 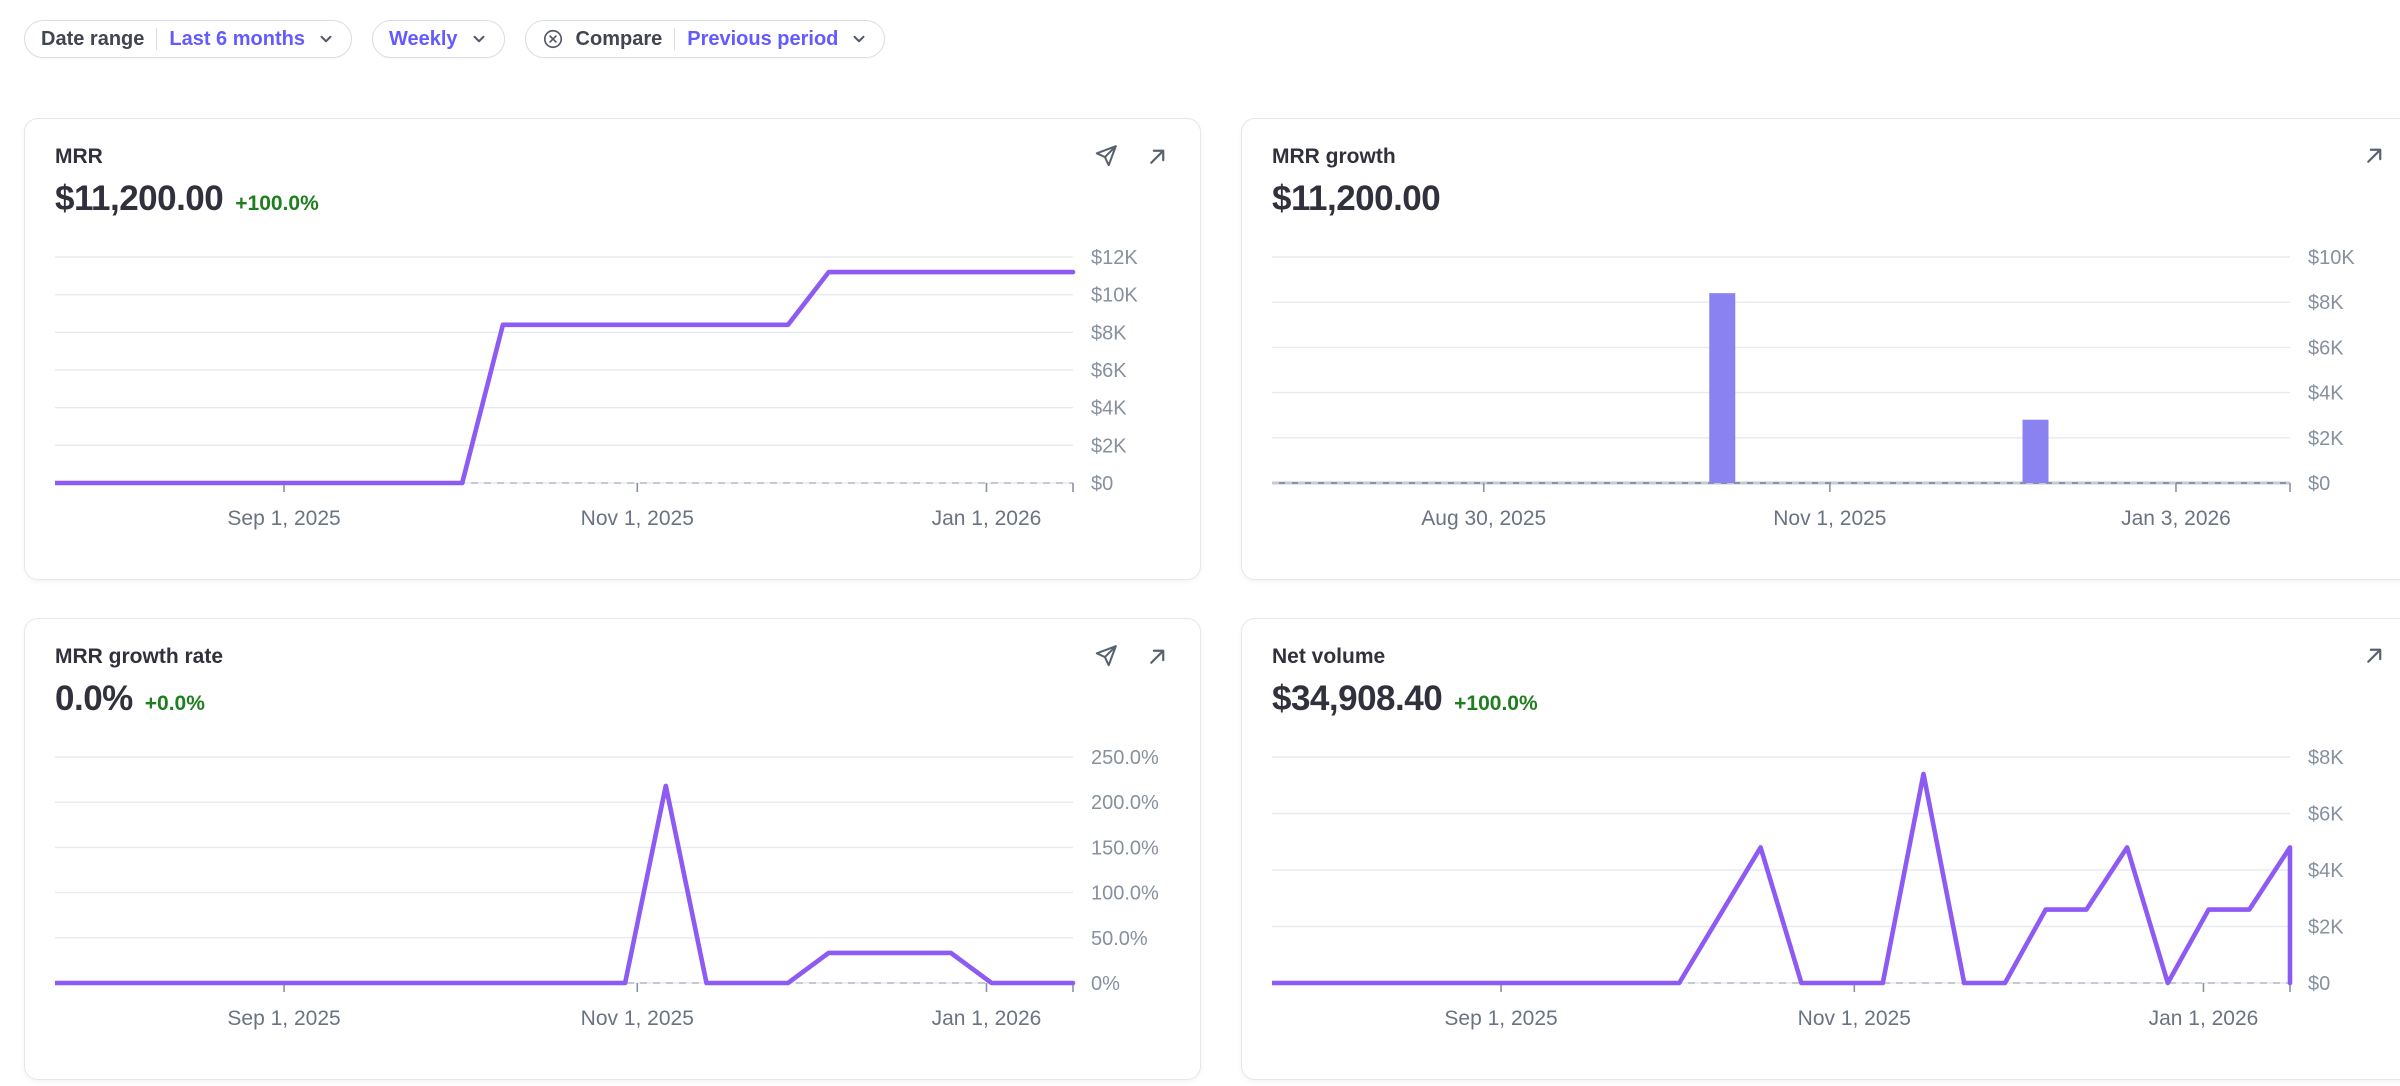 I want to click on metric-value: $34,908.40, so click(x=1357, y=698).